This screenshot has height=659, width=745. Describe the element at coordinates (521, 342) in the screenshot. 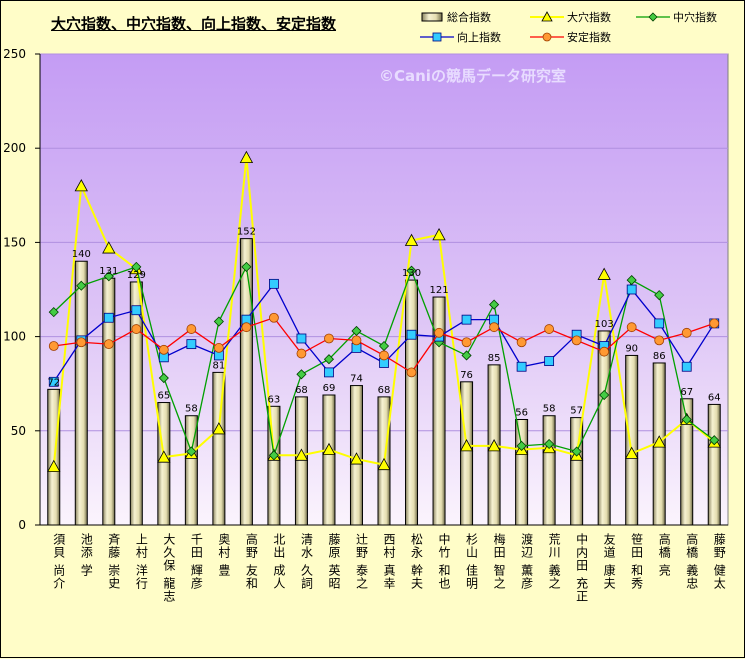

I see `marker-安定-18` at that location.